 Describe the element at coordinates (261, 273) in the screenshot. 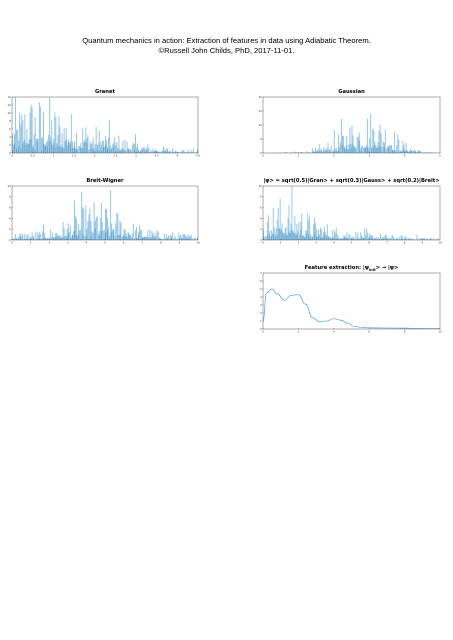

I see `y-tick-label: 7` at that location.